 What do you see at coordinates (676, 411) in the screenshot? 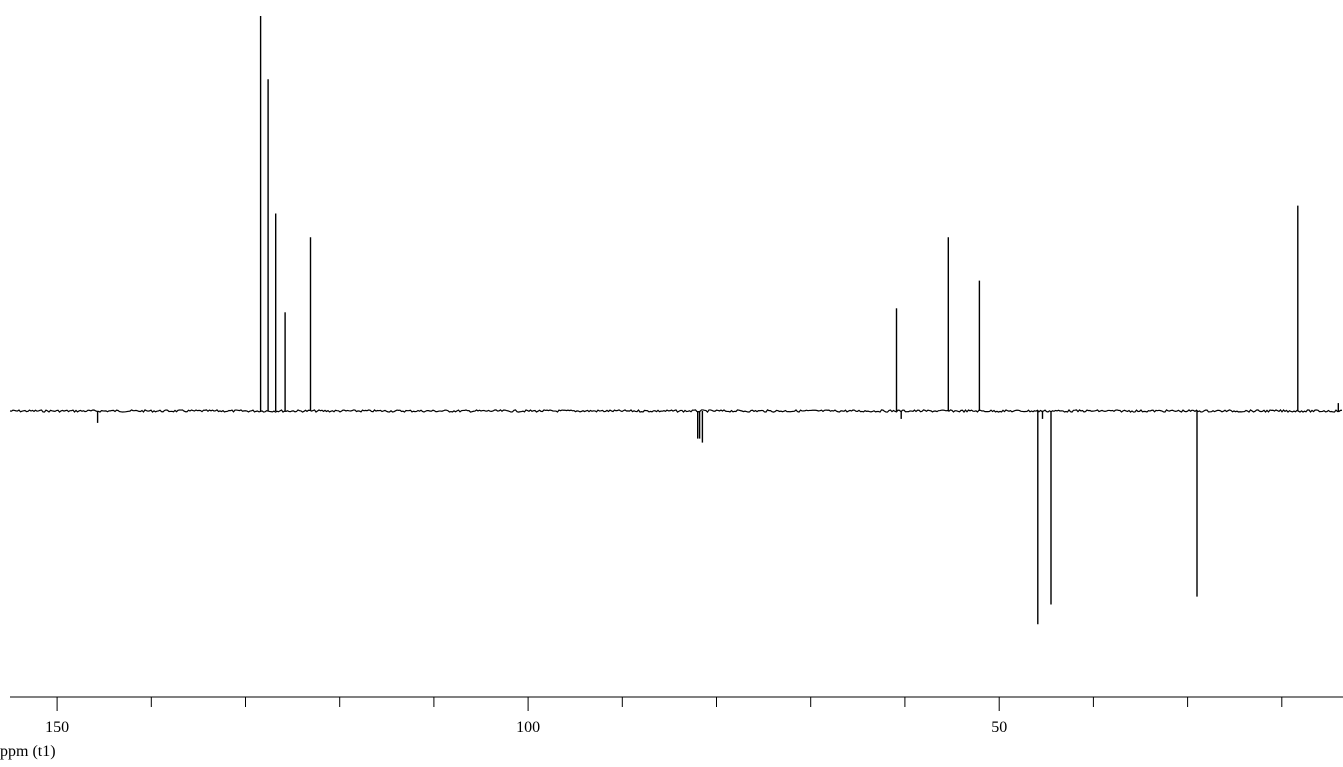
I see `spectrum-baseline` at bounding box center [676, 411].